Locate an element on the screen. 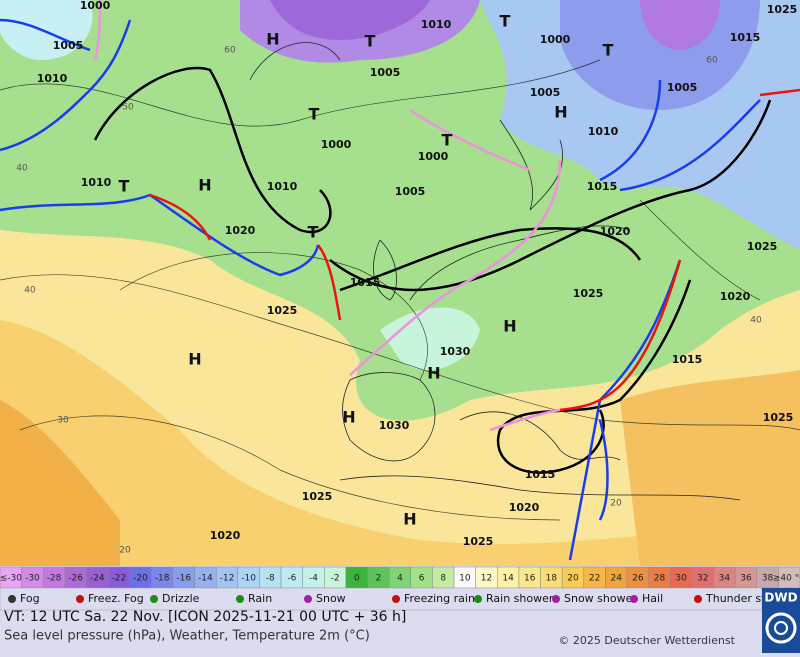 The image size is (800, 657). legend-label: Snow is located at coordinates (331, 598).